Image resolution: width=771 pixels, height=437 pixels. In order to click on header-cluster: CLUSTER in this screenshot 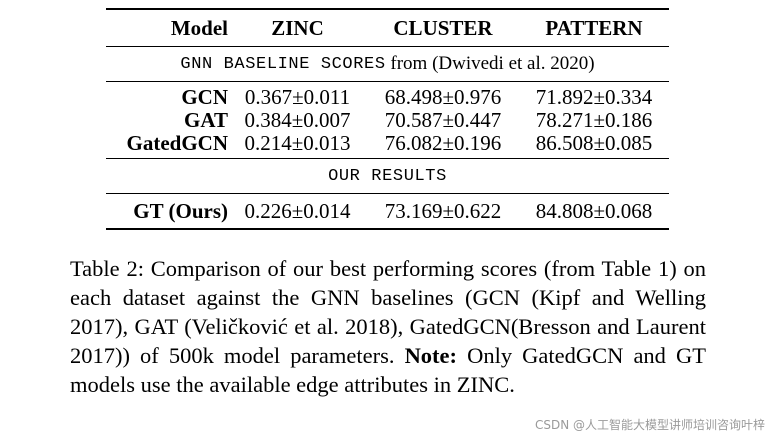, I will do `click(443, 28)`.